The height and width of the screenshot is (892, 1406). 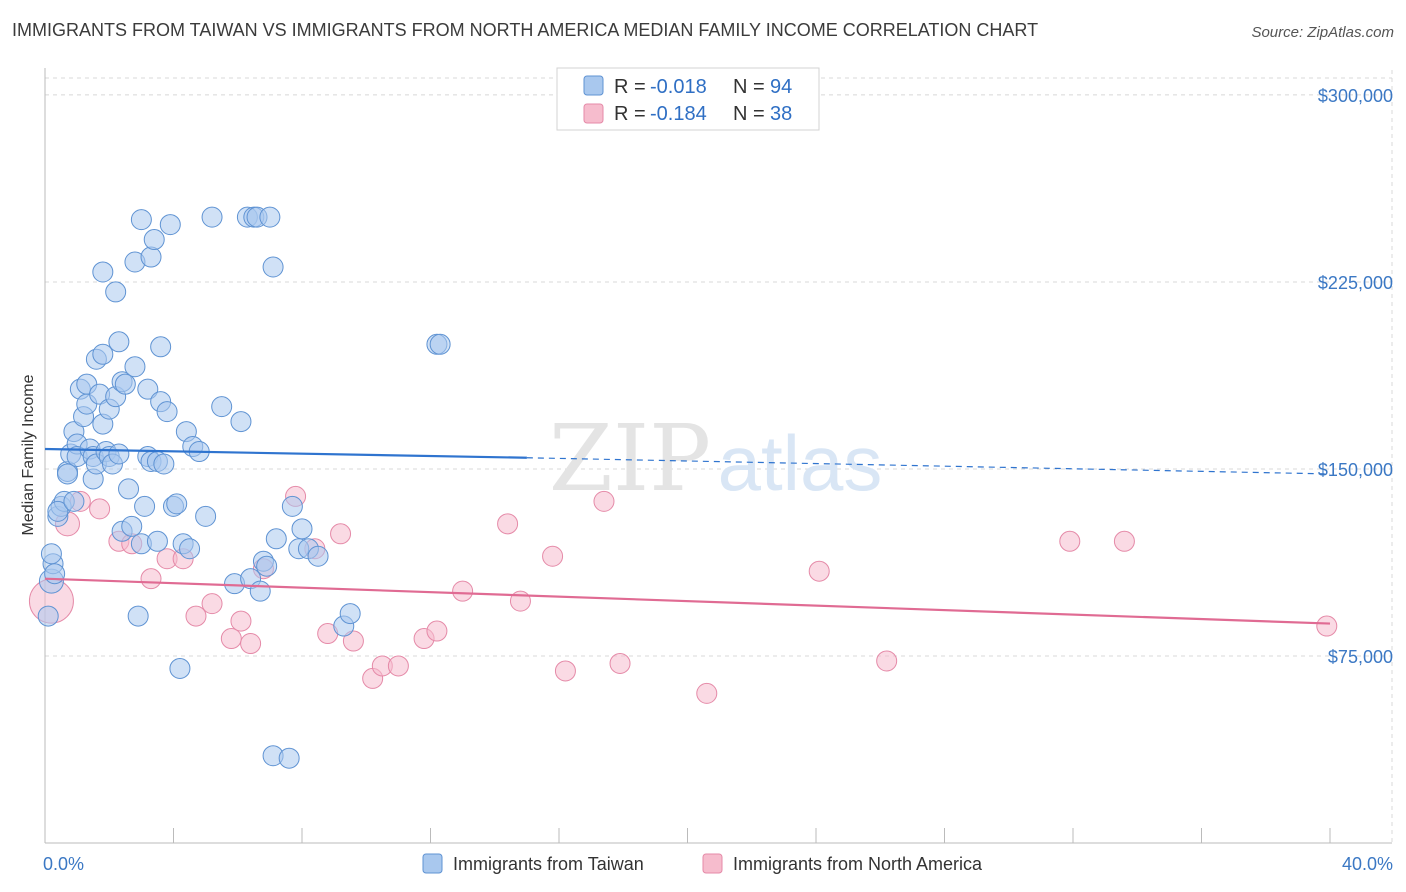 What do you see at coordinates (1367, 864) in the screenshot?
I see `x-tick-label-1: 40.0%` at bounding box center [1367, 864].